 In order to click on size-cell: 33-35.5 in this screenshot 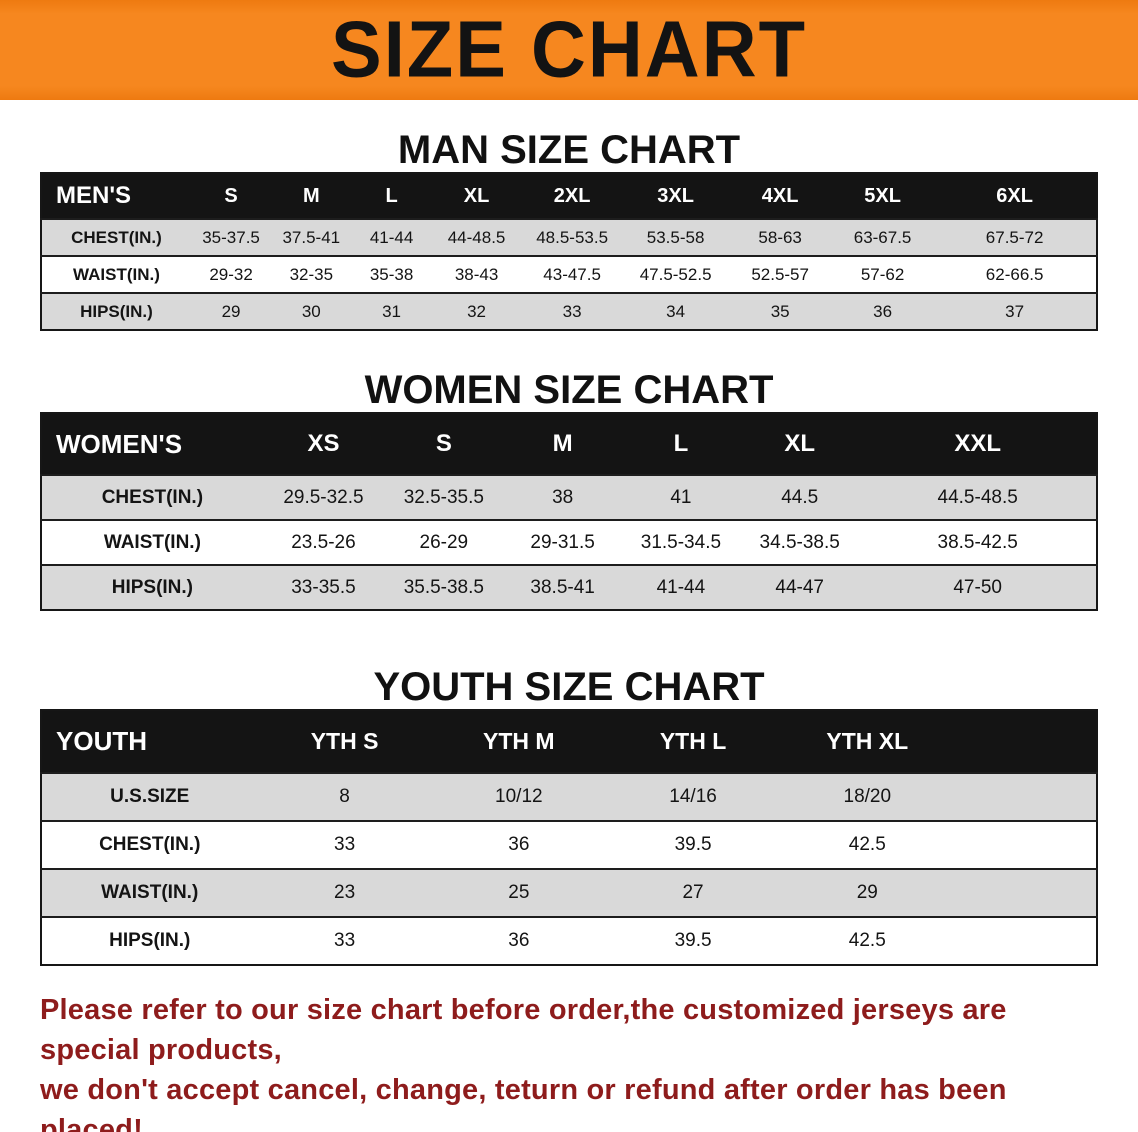, I will do `click(323, 587)`.